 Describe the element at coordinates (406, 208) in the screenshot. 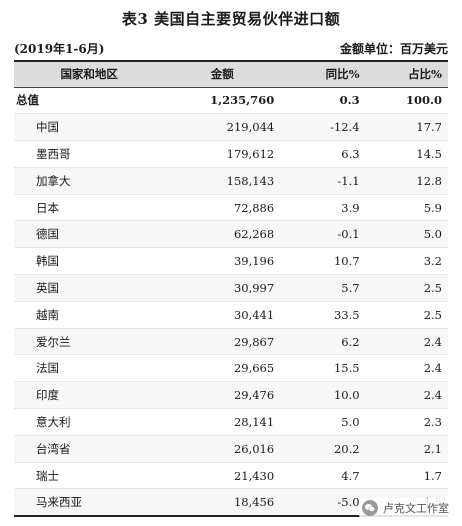

I see `share-cell: 5.9` at that location.